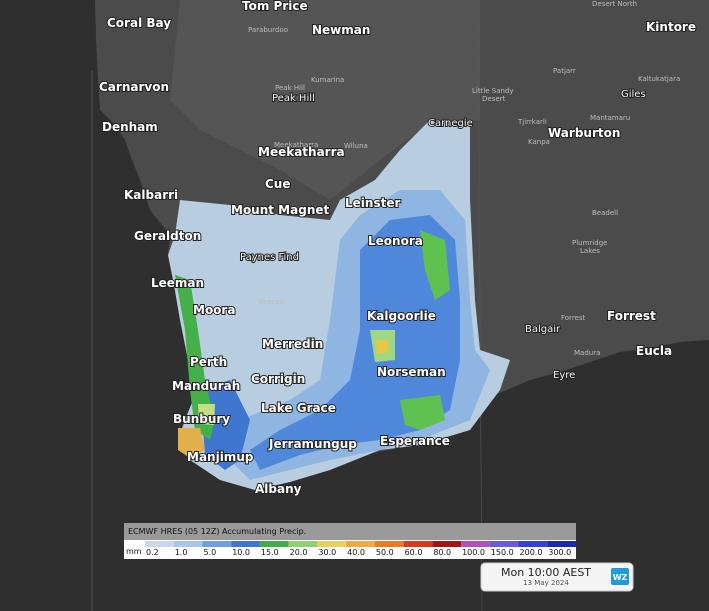 The image size is (709, 611). I want to click on place-label: Albany, so click(278, 489).